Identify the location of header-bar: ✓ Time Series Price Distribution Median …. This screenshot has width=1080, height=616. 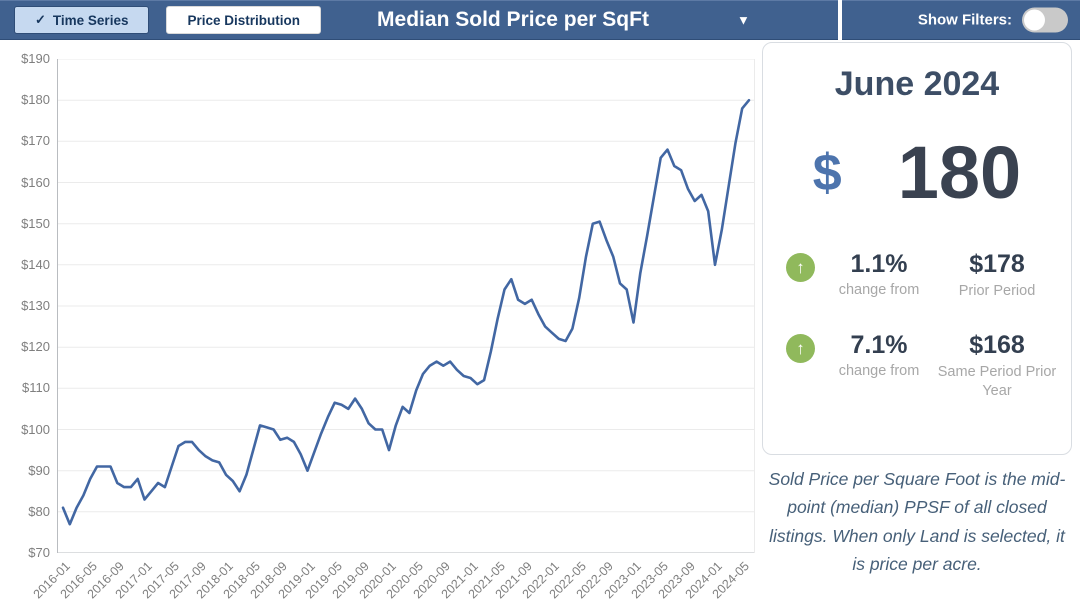
(540, 21).